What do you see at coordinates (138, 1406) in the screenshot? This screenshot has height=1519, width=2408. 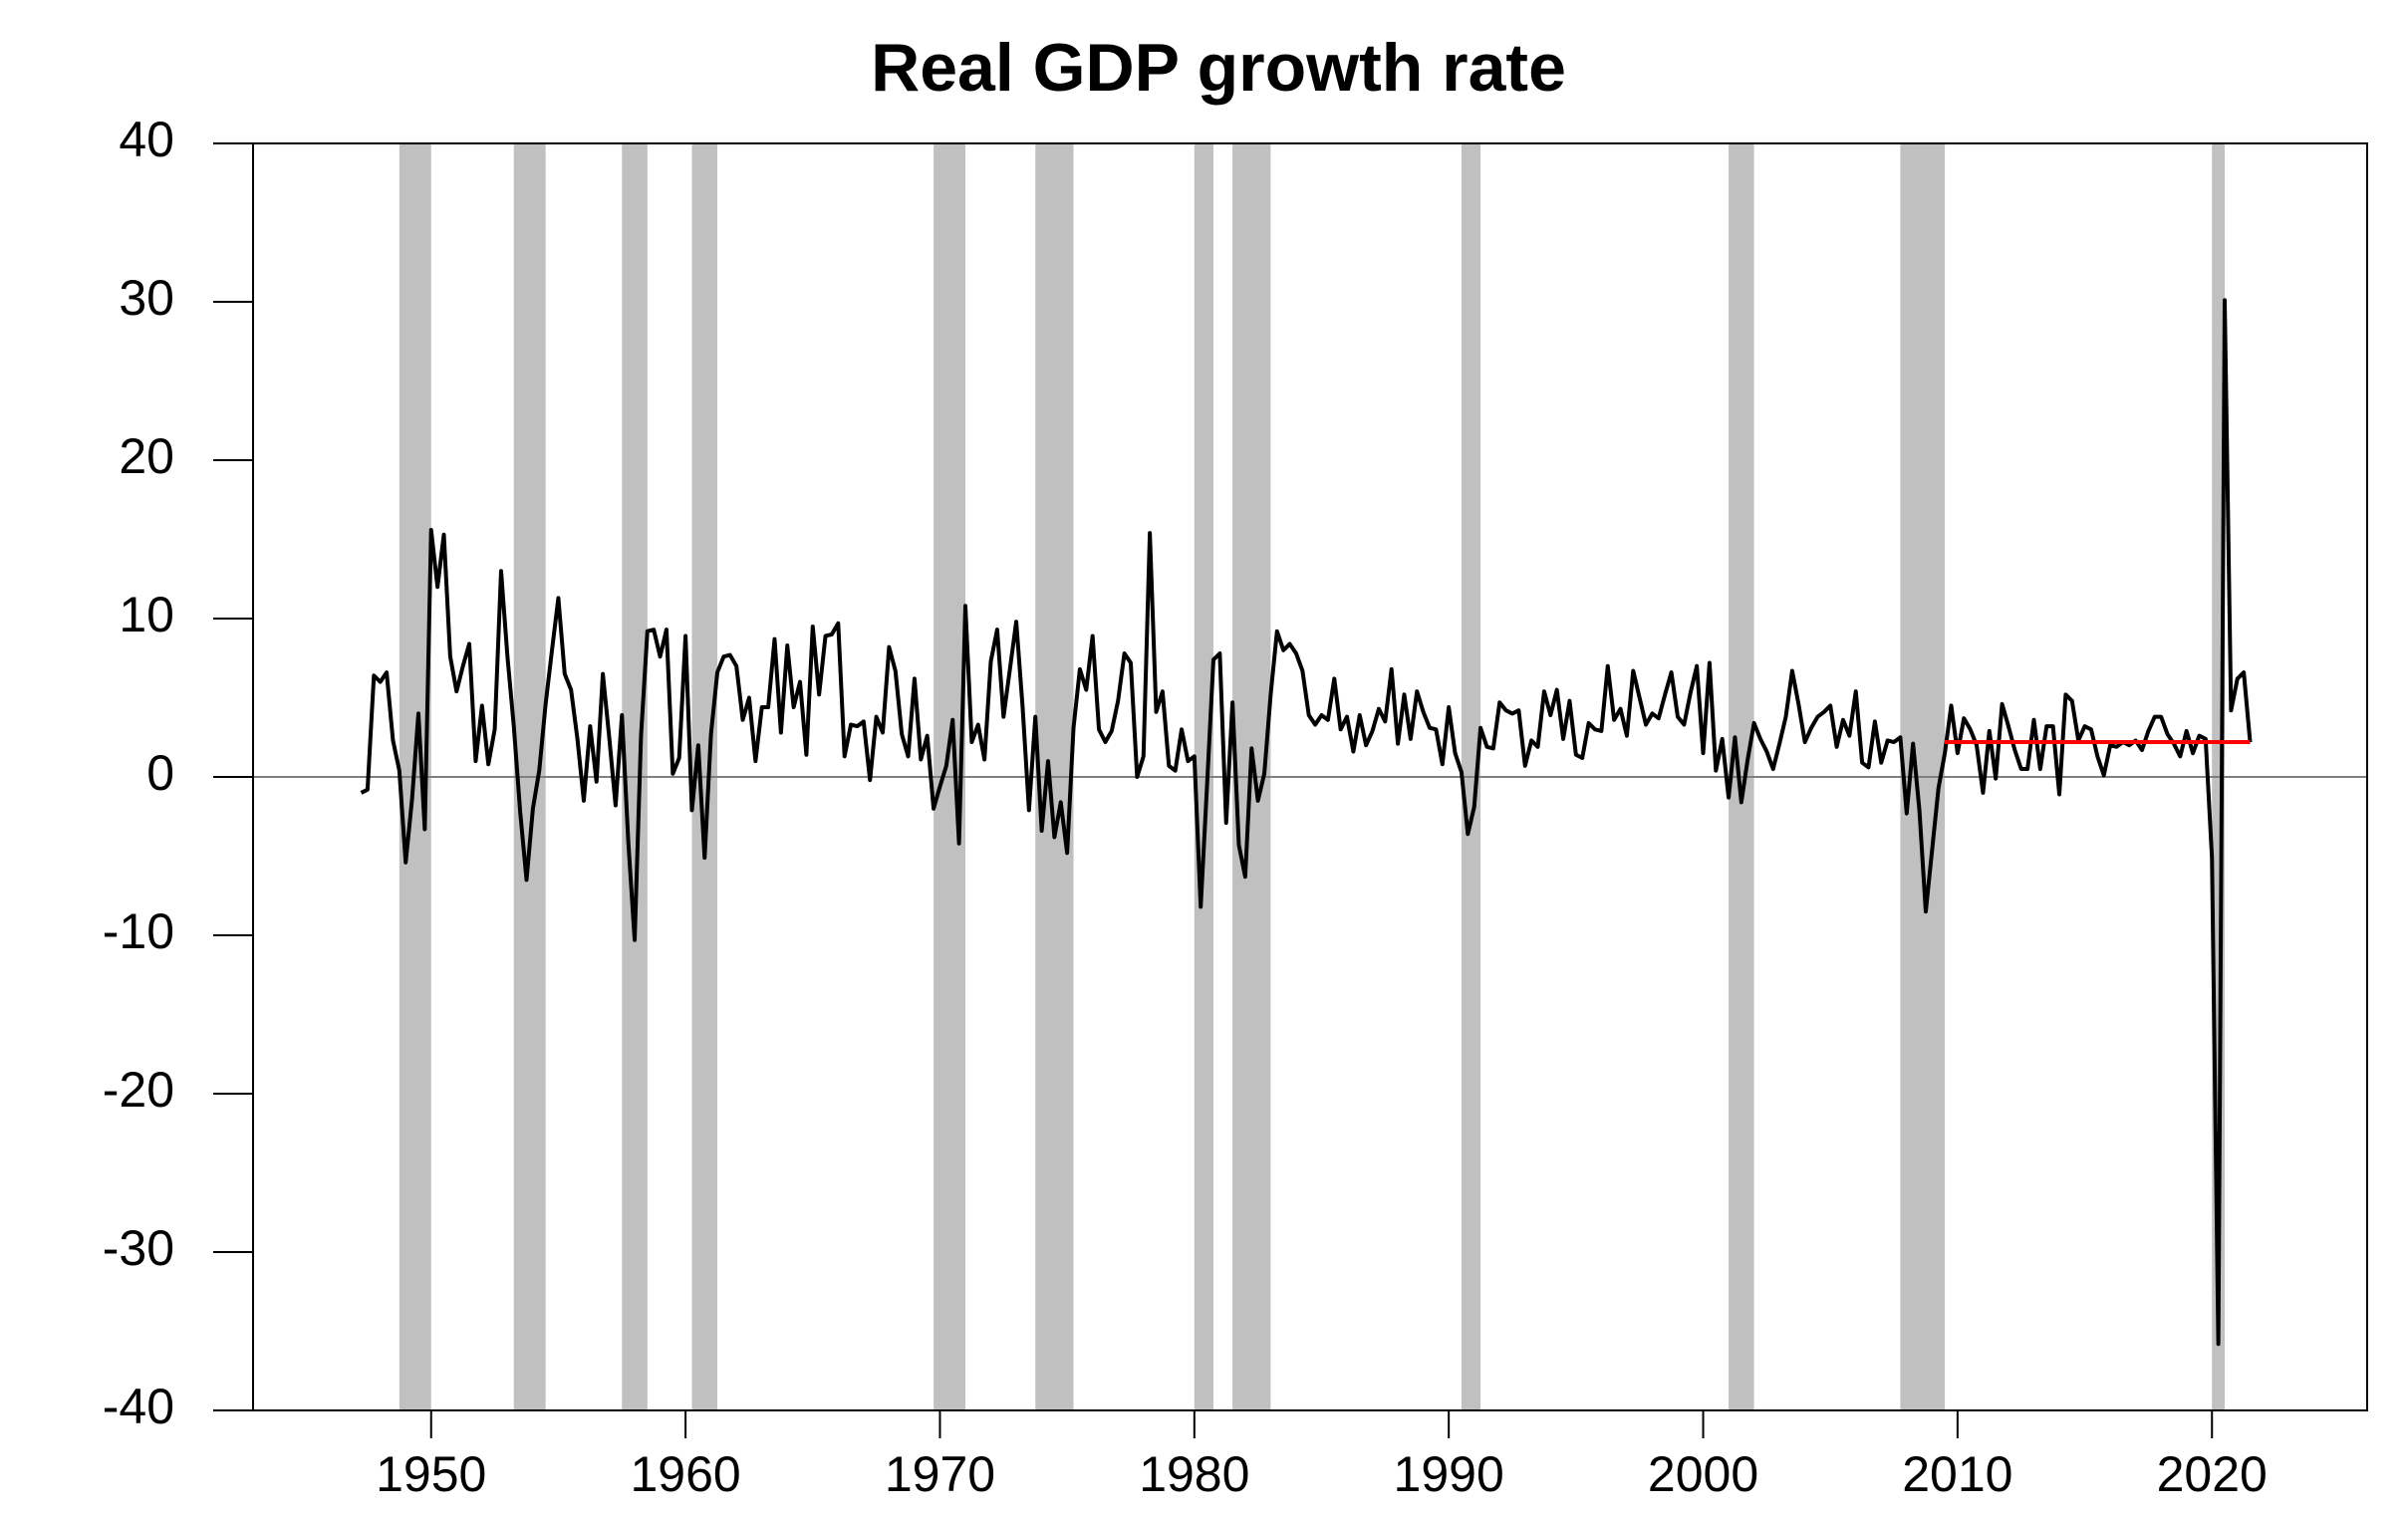 I see `y-tick-label: -40` at bounding box center [138, 1406].